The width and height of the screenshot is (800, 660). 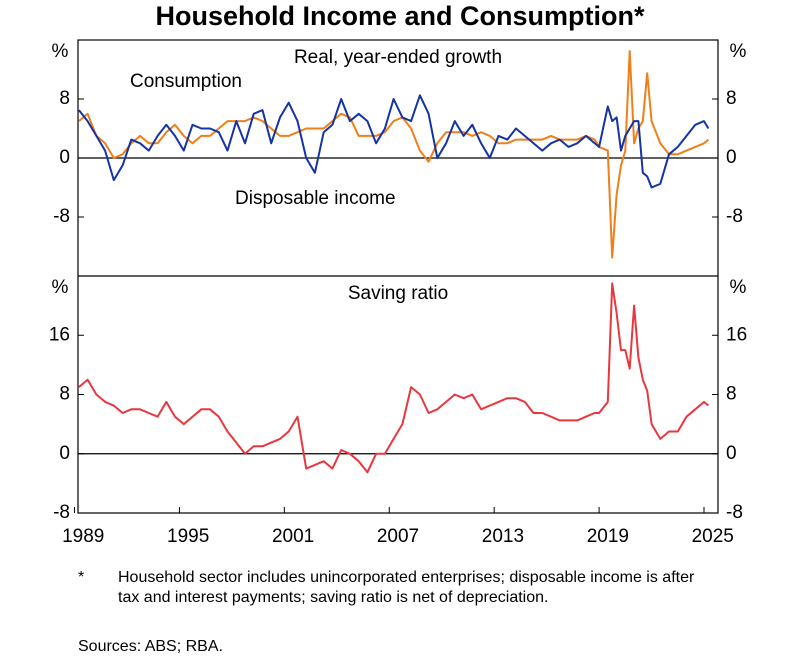 What do you see at coordinates (503, 536) in the screenshot?
I see `x-tick-label: 2013` at bounding box center [503, 536].